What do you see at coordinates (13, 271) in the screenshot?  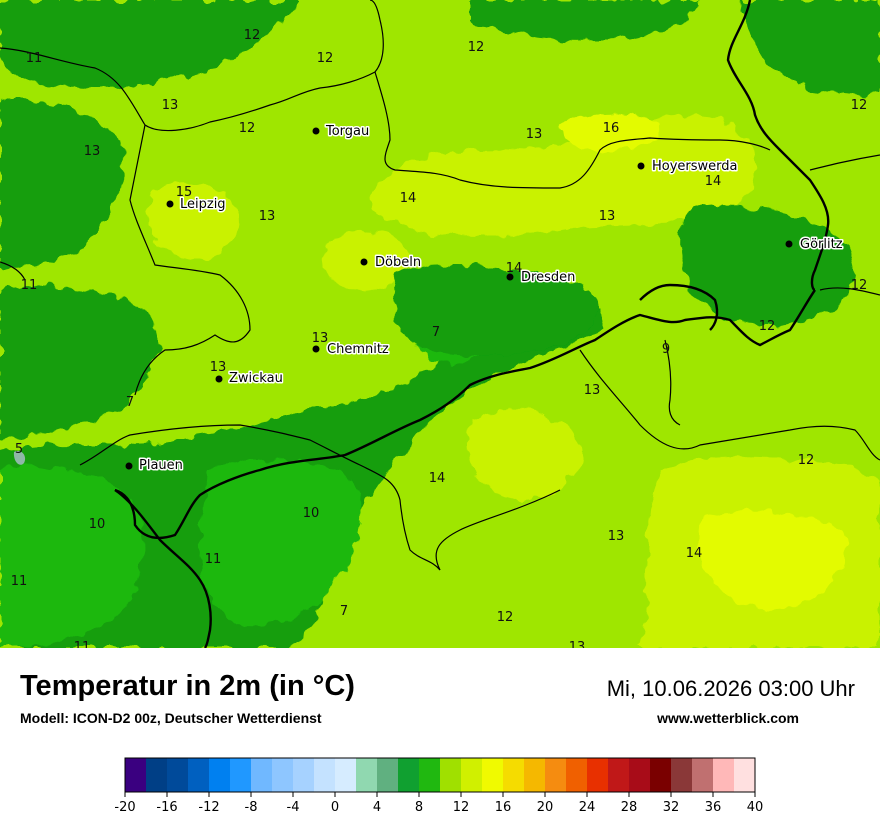 I see `border-far-west` at bounding box center [13, 271].